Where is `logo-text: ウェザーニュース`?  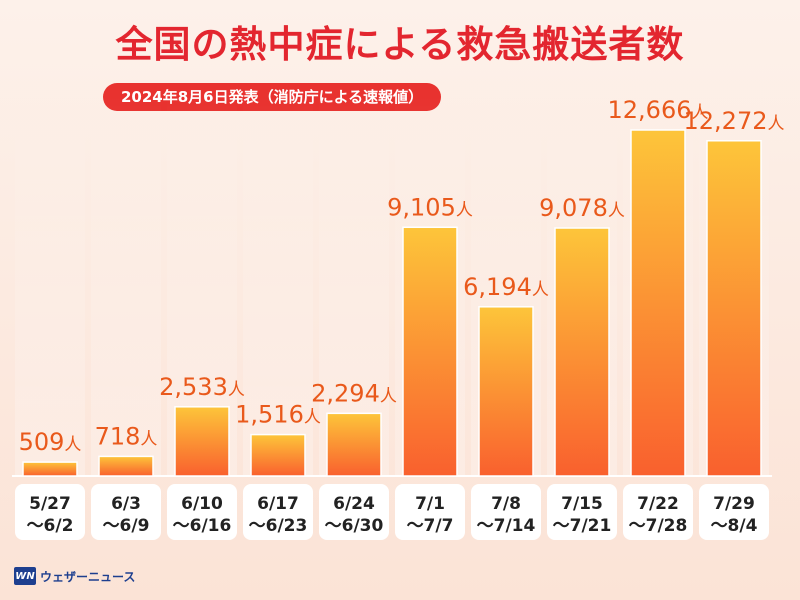
logo-text: ウェザーニュース is located at coordinates (88, 576).